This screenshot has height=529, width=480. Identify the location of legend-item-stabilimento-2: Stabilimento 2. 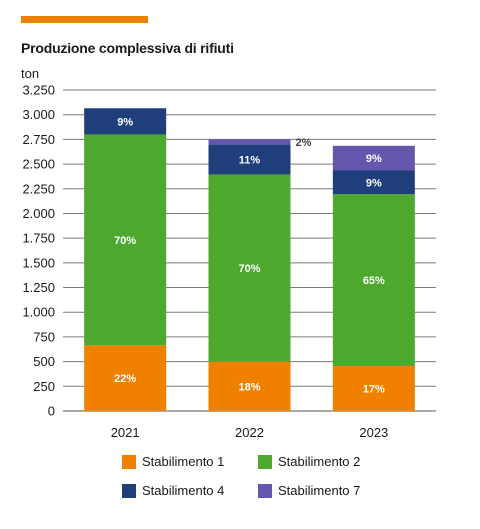
(309, 461).